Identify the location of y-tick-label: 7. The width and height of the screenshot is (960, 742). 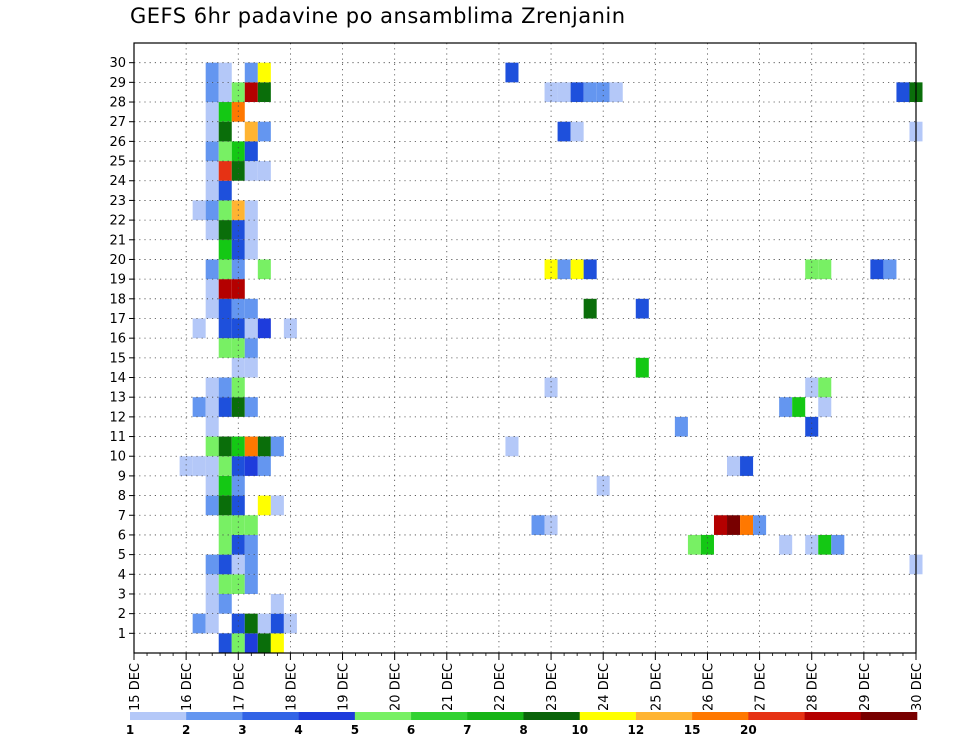
(122, 516).